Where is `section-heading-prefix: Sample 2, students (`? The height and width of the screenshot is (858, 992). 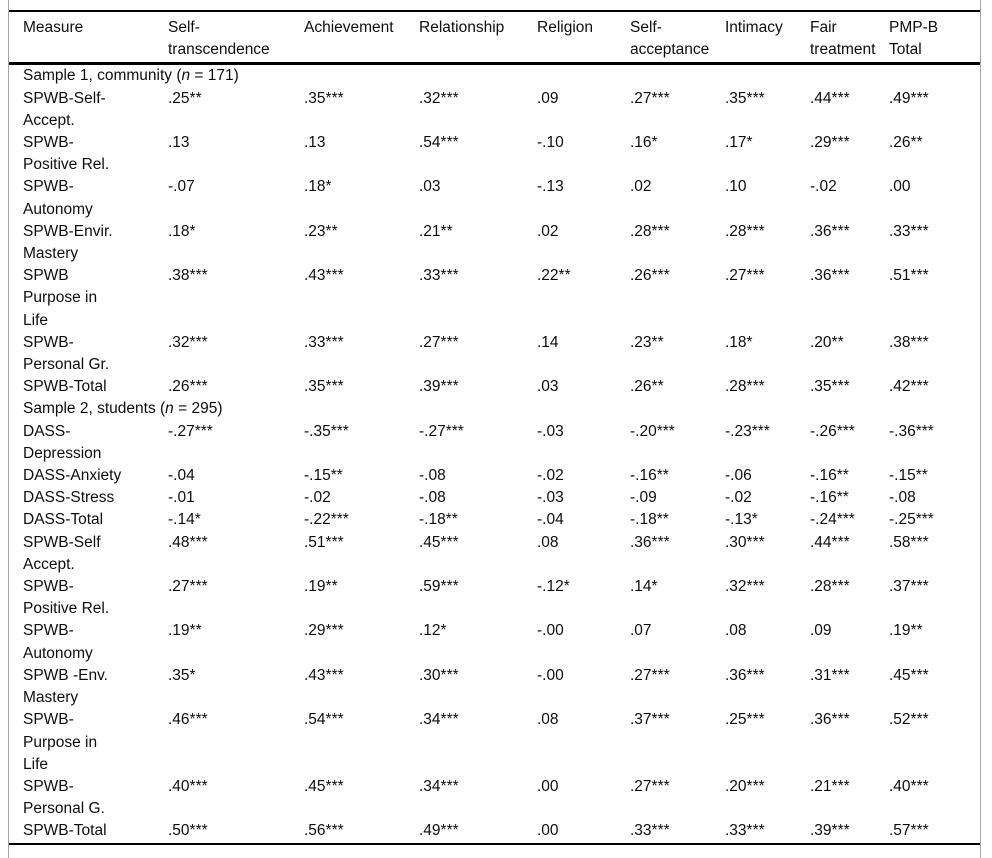 section-heading-prefix: Sample 2, students ( is located at coordinates (94, 409).